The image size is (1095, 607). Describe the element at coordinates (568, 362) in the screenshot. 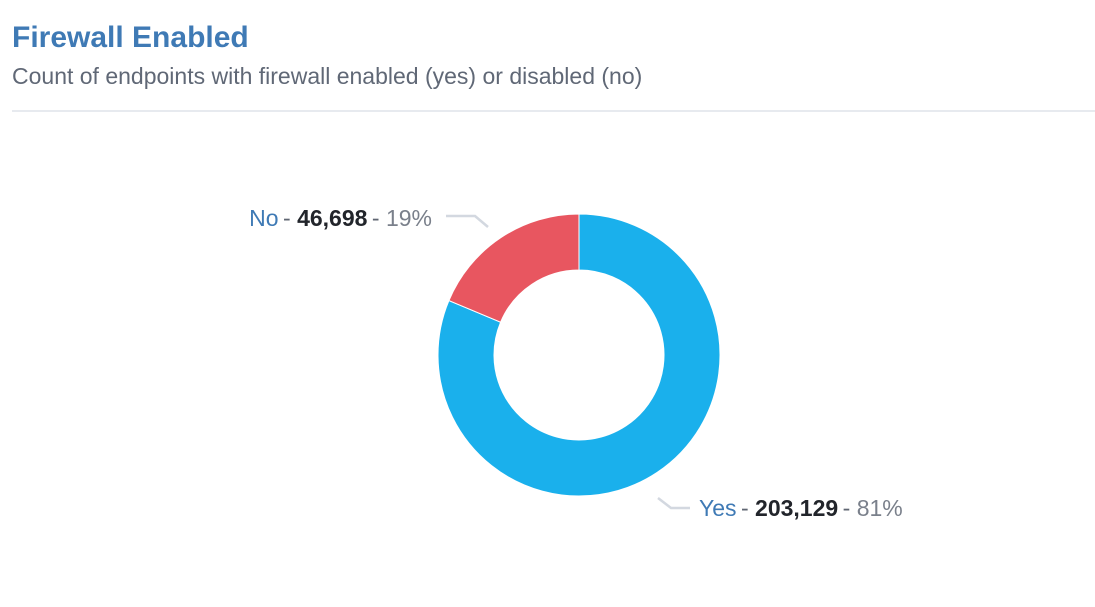

I see `label-connectors` at that location.